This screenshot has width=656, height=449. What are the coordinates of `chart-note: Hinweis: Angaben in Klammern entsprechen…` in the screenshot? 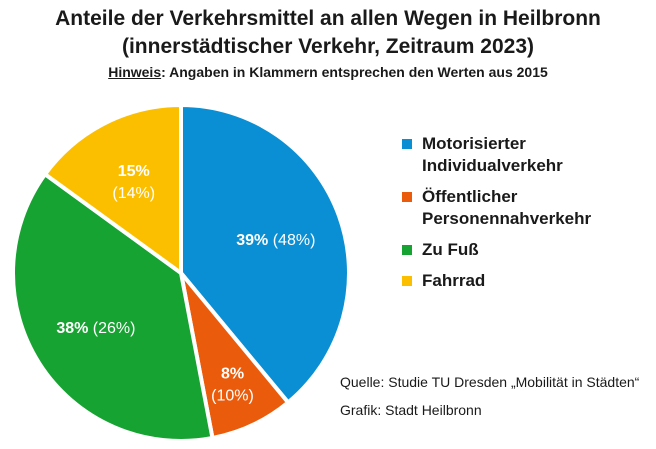 It's located at (328, 72).